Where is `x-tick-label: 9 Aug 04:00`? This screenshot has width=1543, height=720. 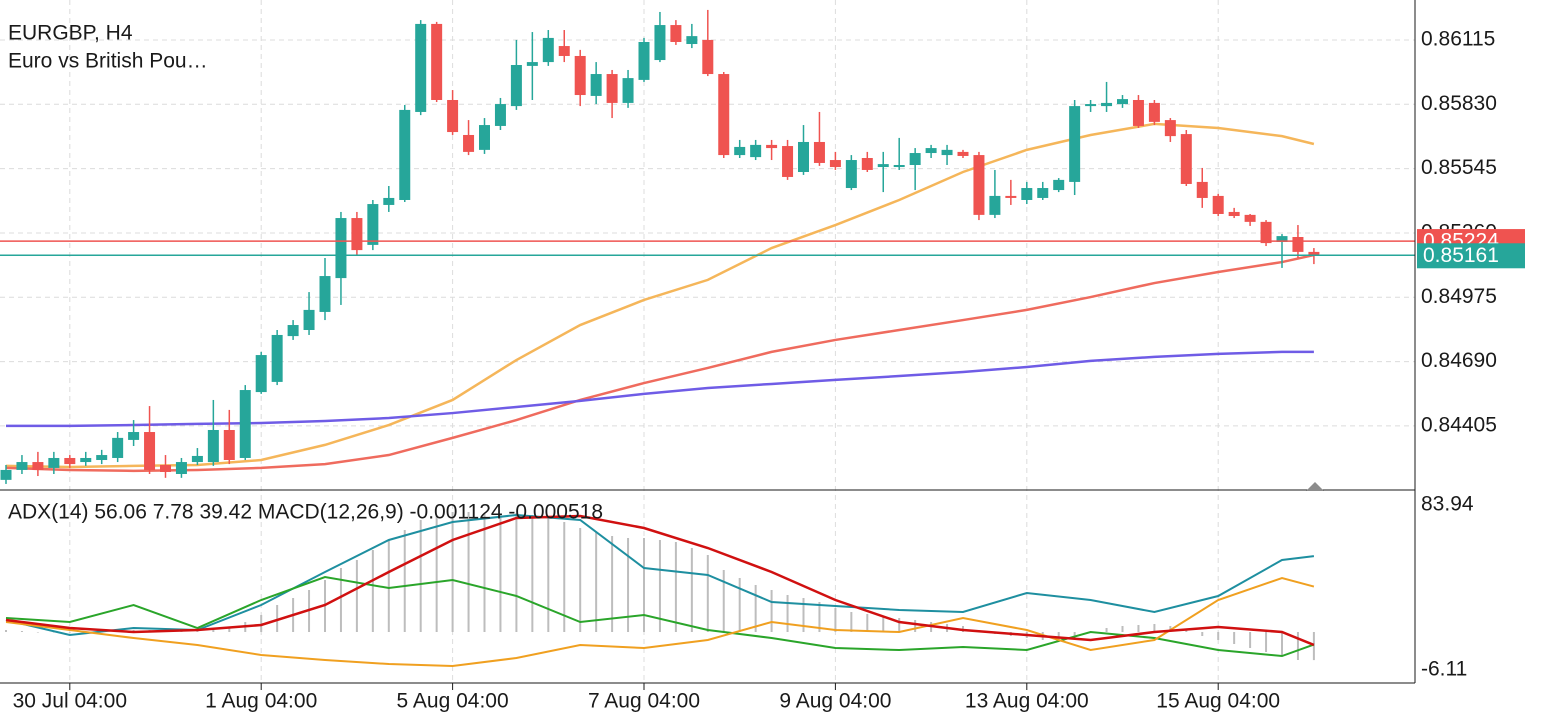
x-tick-label: 9 Aug 04:00 is located at coordinates (835, 701).